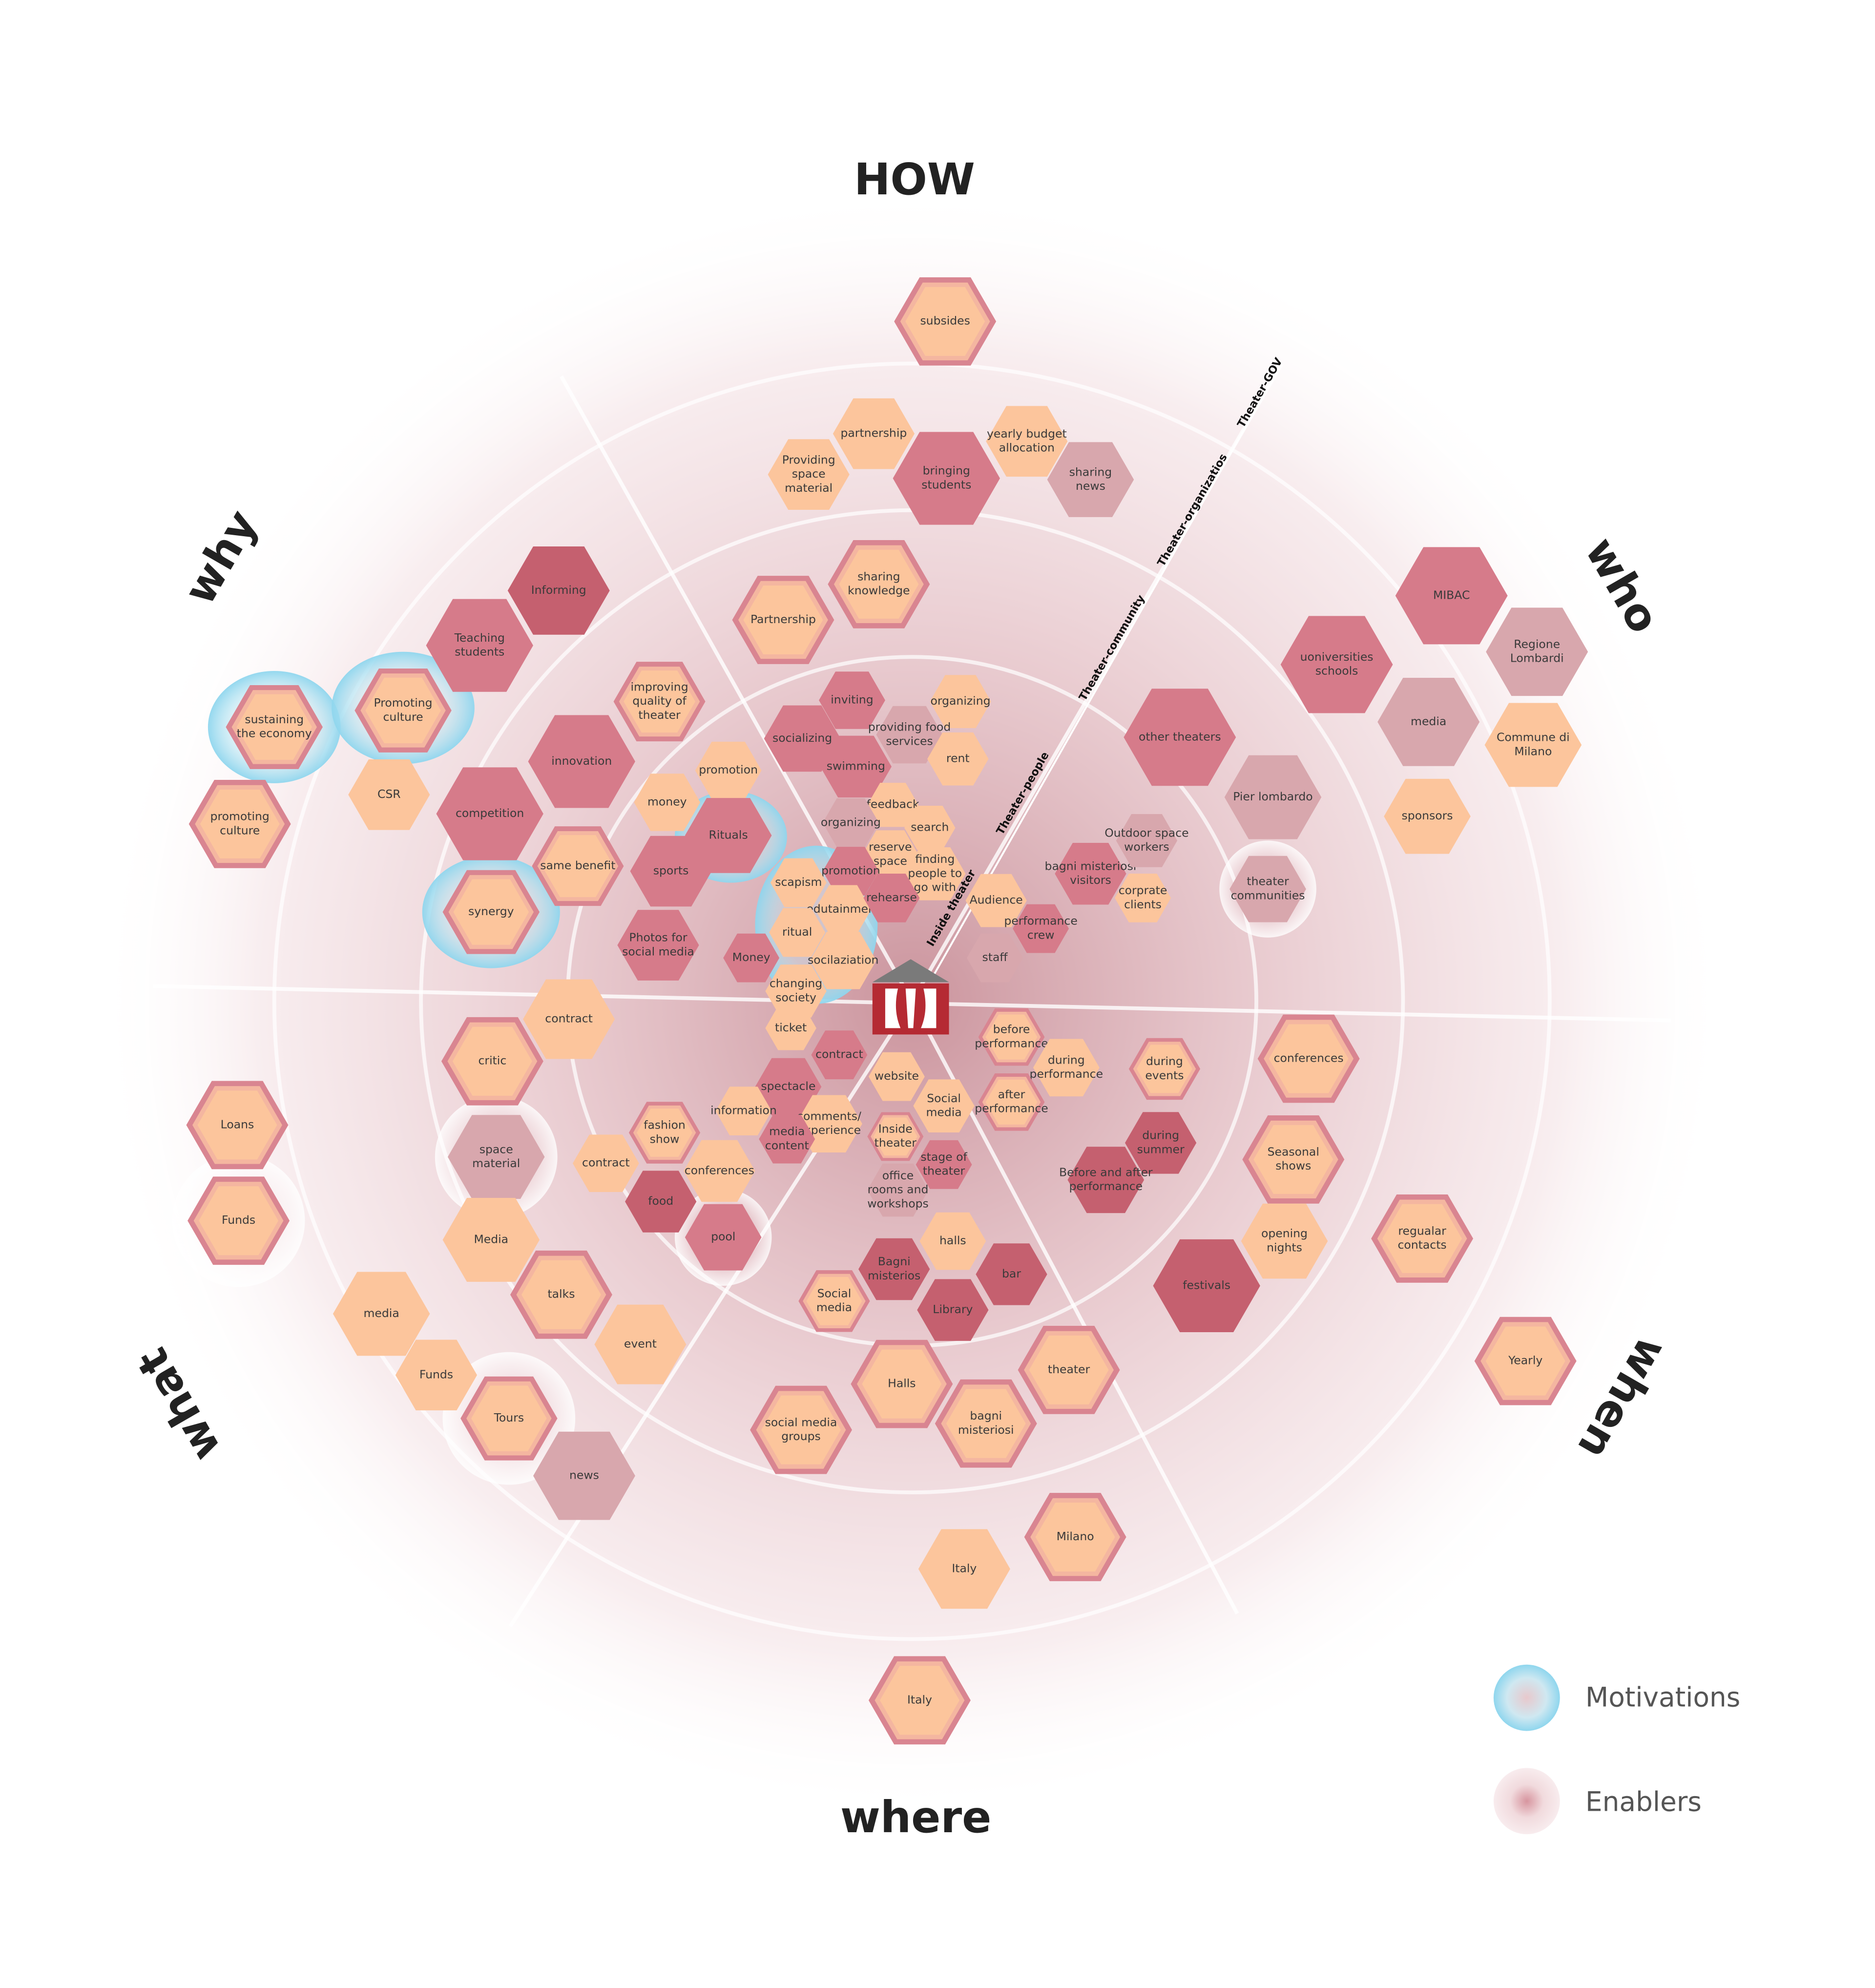  I want to click on node: MIBAC, so click(1451, 596).